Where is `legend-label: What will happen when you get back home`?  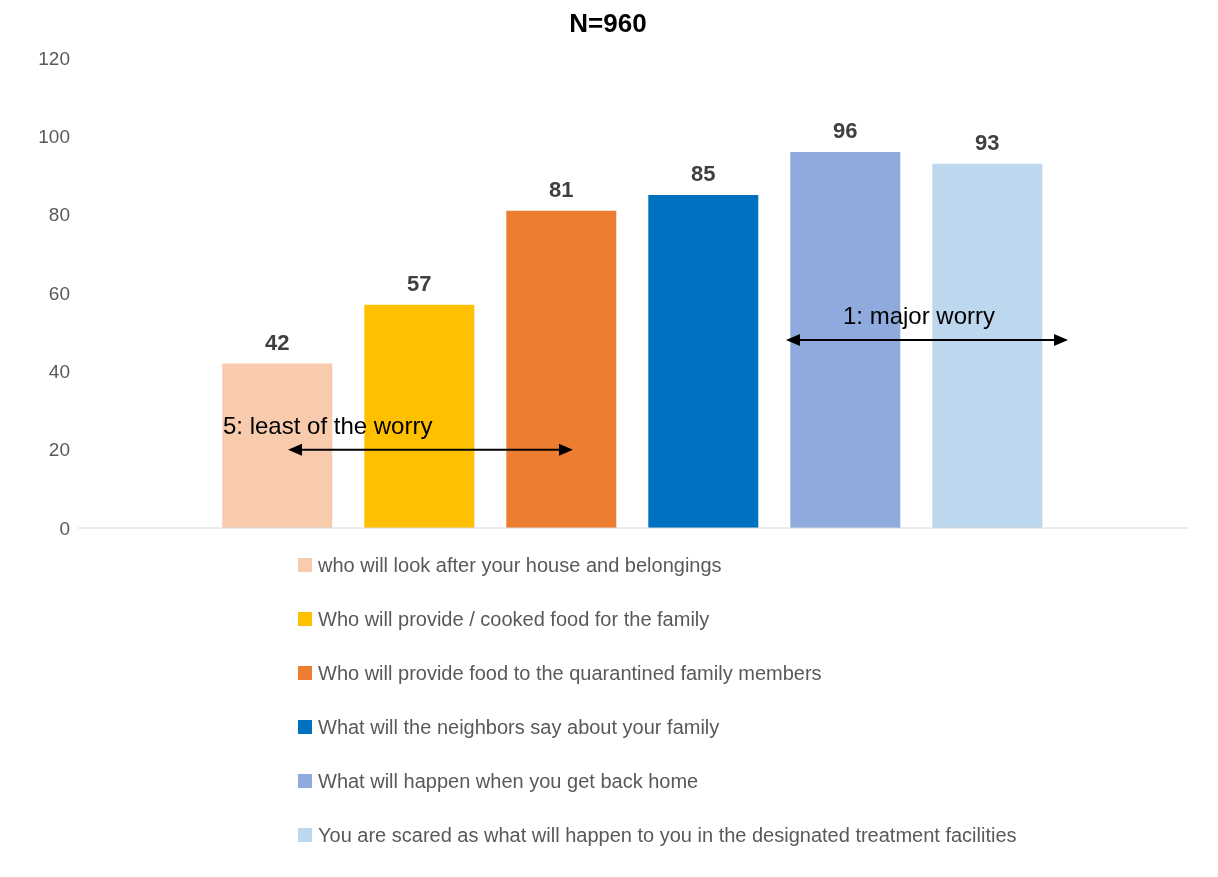
legend-label: What will happen when you get back home is located at coordinates (508, 781).